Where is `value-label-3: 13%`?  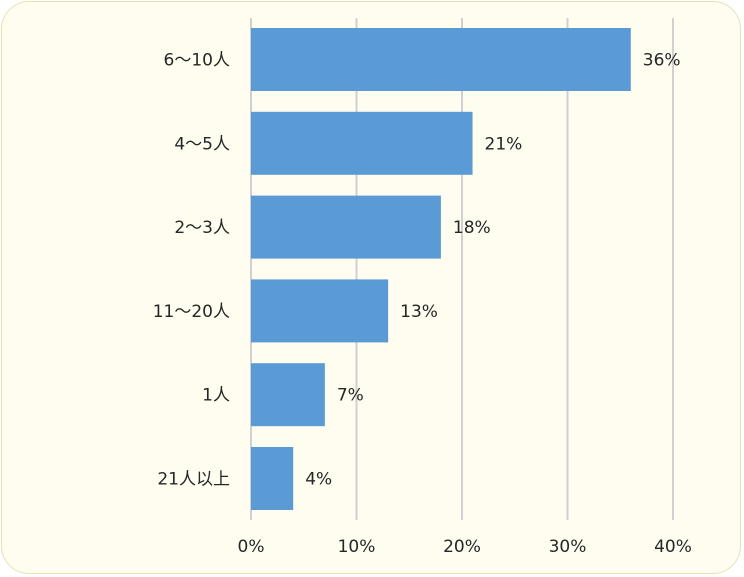
value-label-3: 13% is located at coordinates (419, 312).